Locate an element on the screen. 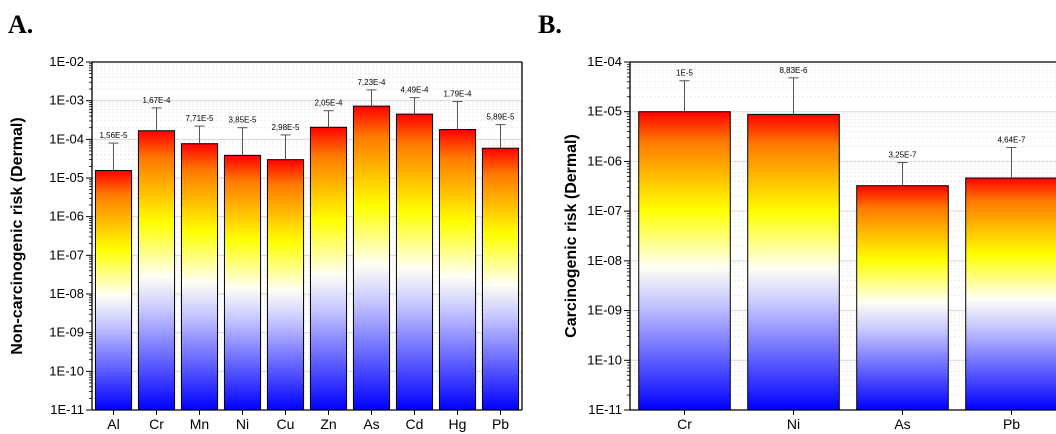  bar-hg is located at coordinates (457, 270).